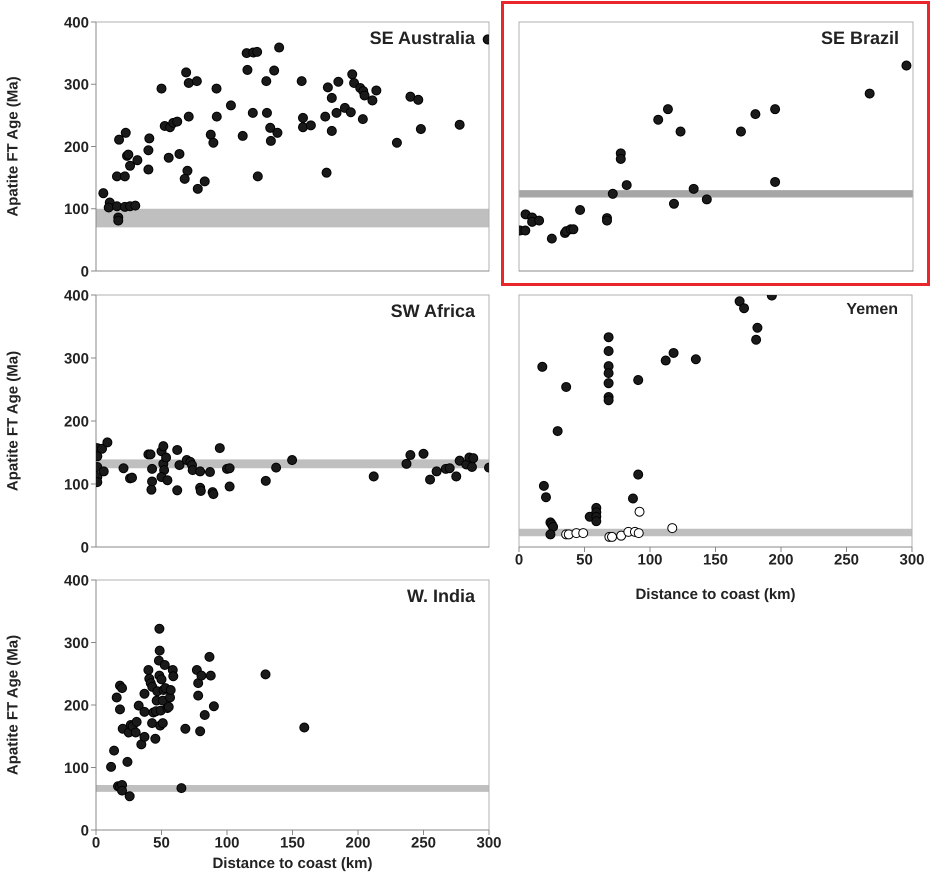  Describe the element at coordinates (872, 310) in the screenshot. I see `chart-title: Yemen` at that location.